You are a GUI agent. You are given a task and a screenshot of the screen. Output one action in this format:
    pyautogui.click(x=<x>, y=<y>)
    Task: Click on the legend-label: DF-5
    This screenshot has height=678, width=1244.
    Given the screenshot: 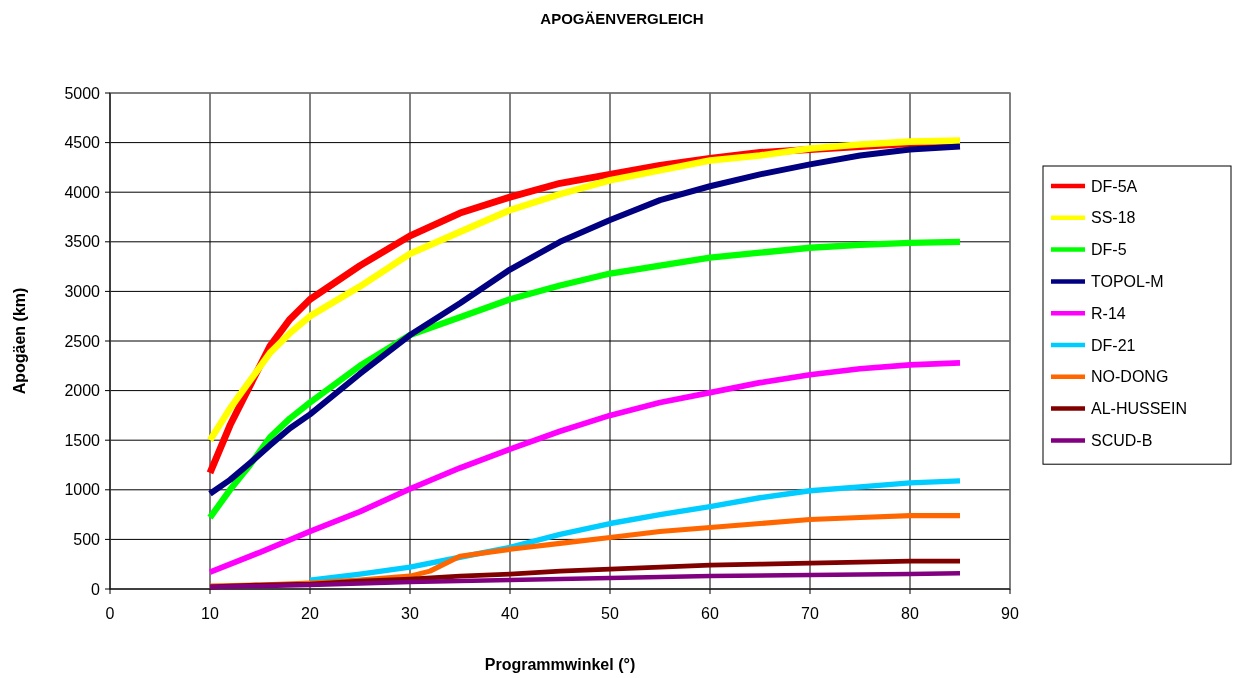 What is the action you would take?
    pyautogui.click(x=1109, y=250)
    